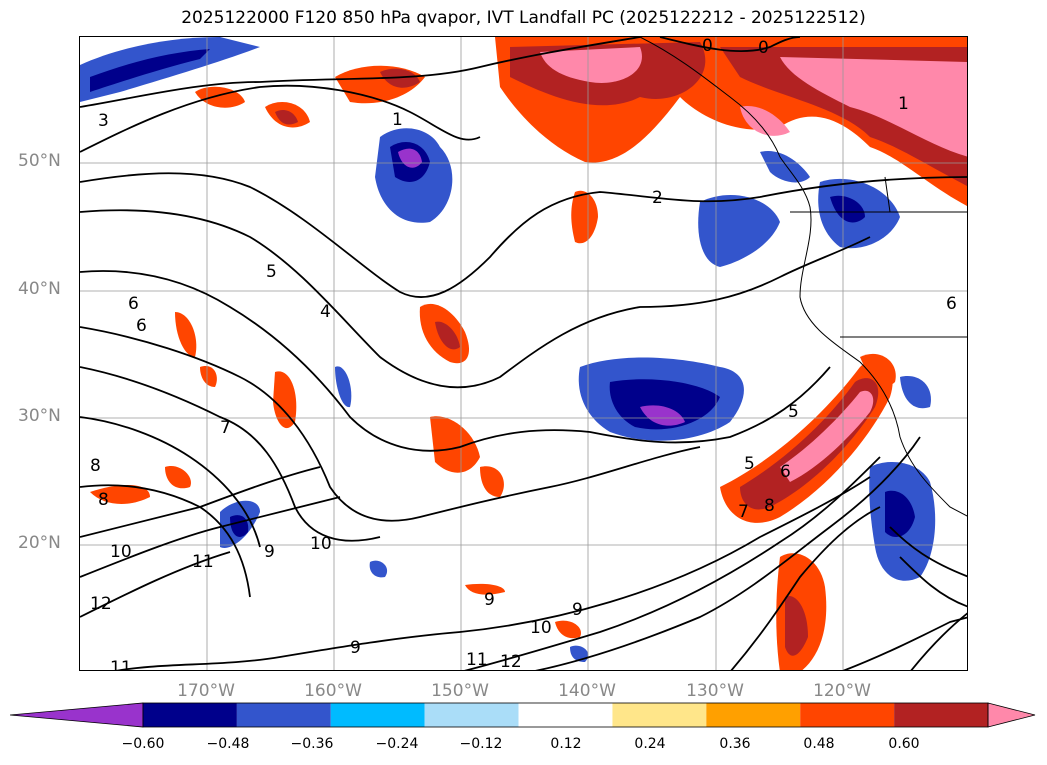 Image resolution: width=1047 pixels, height=765 pixels. What do you see at coordinates (1011, 715) in the screenshot?
I see `colorbar-extend-right` at bounding box center [1011, 715].